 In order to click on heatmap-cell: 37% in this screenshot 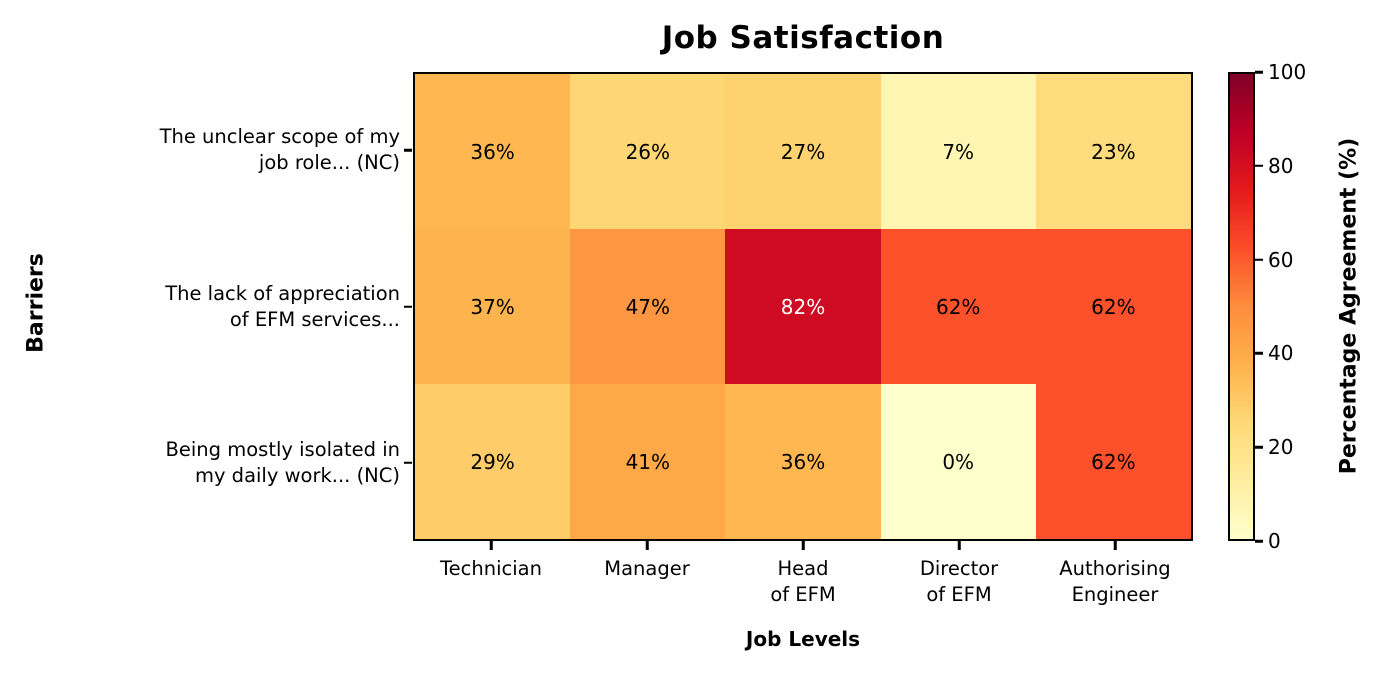, I will do `click(493, 306)`.